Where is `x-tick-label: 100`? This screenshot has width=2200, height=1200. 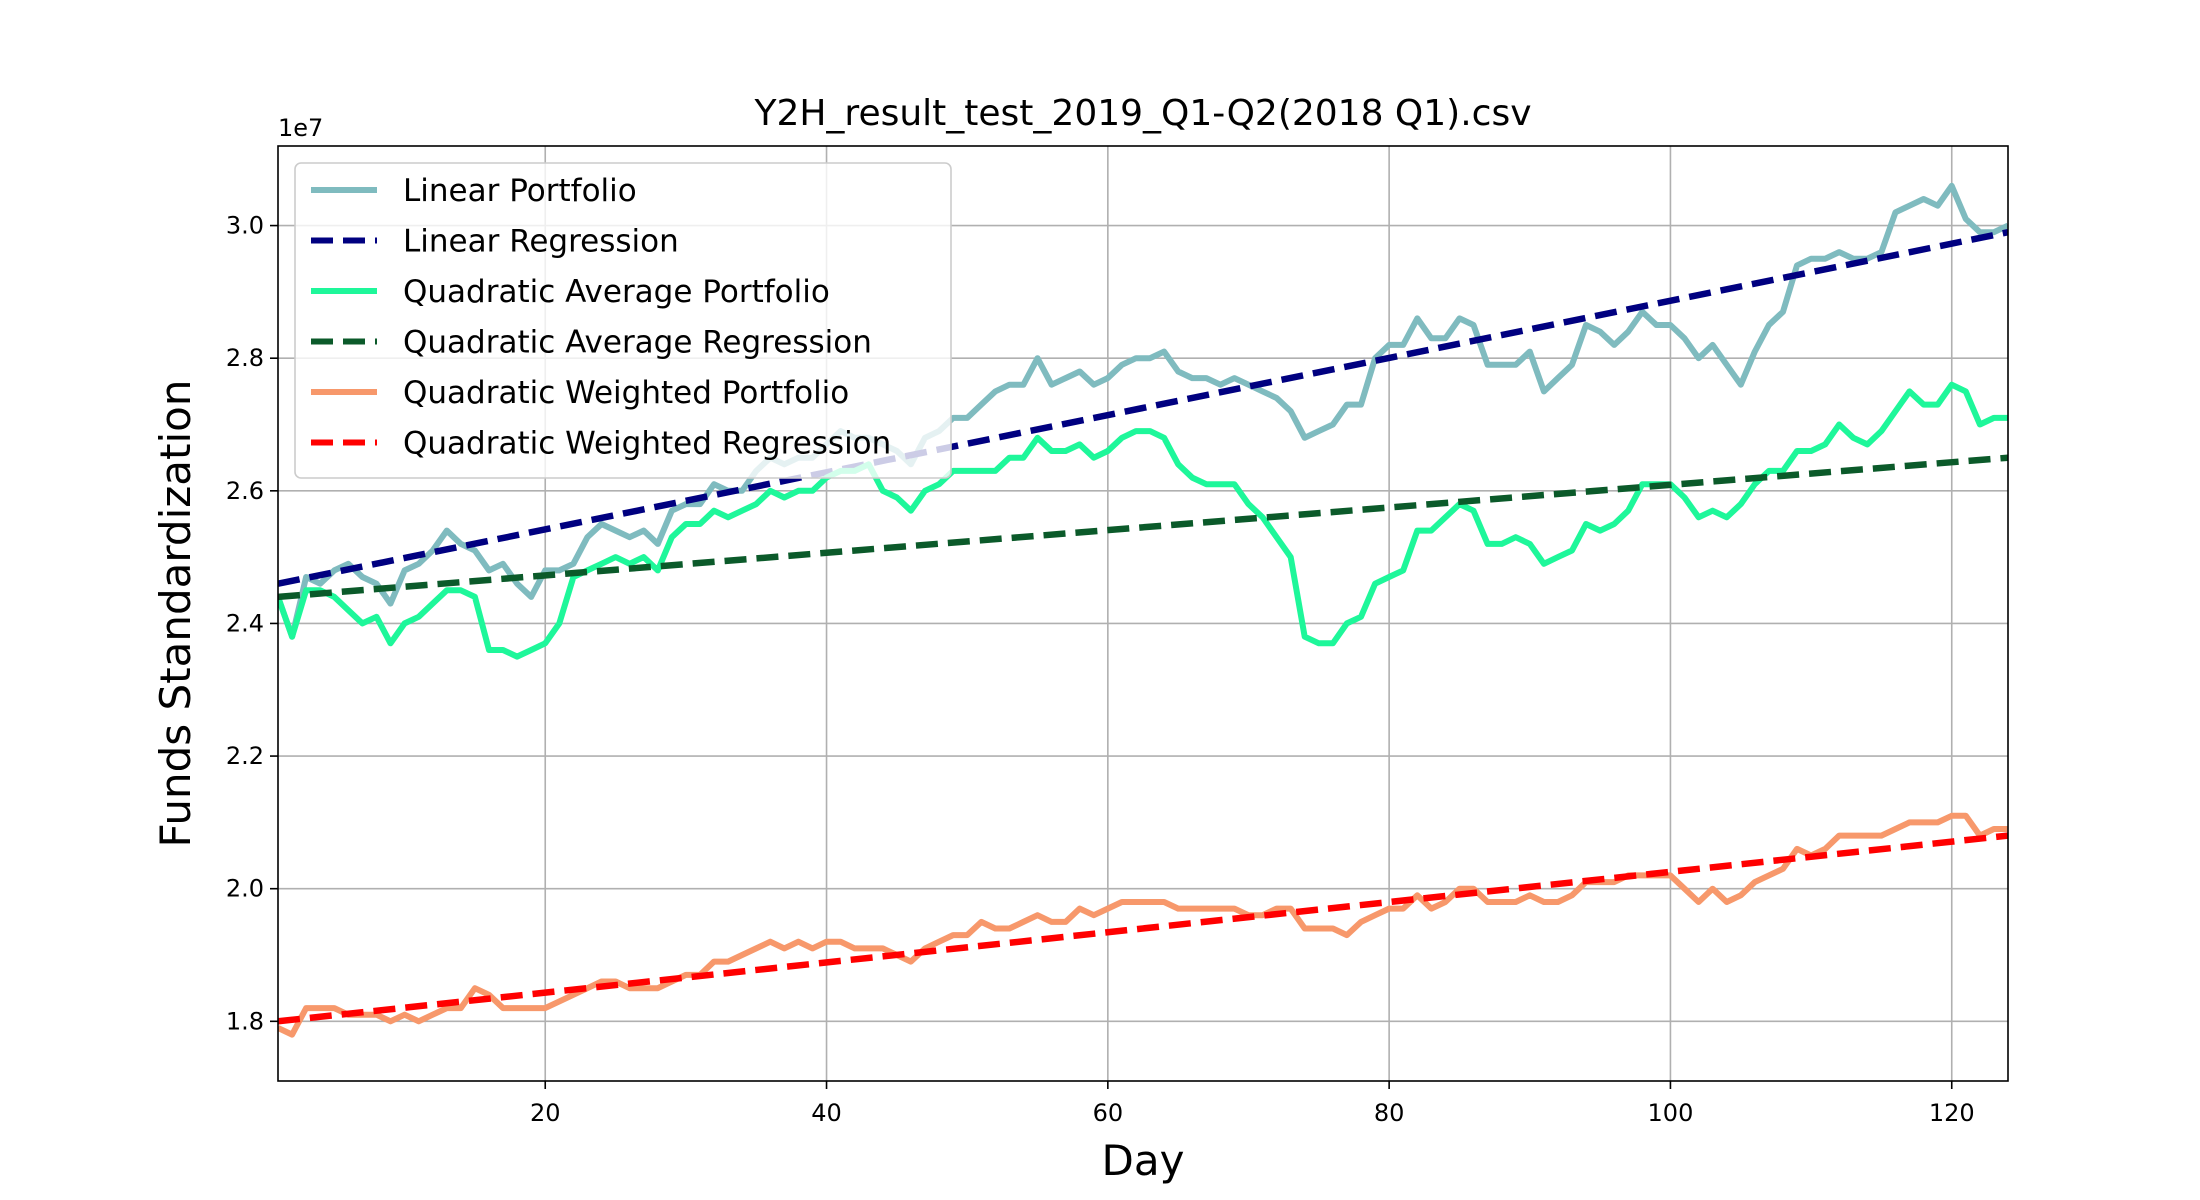
x-tick-label: 100 is located at coordinates (1671, 1113).